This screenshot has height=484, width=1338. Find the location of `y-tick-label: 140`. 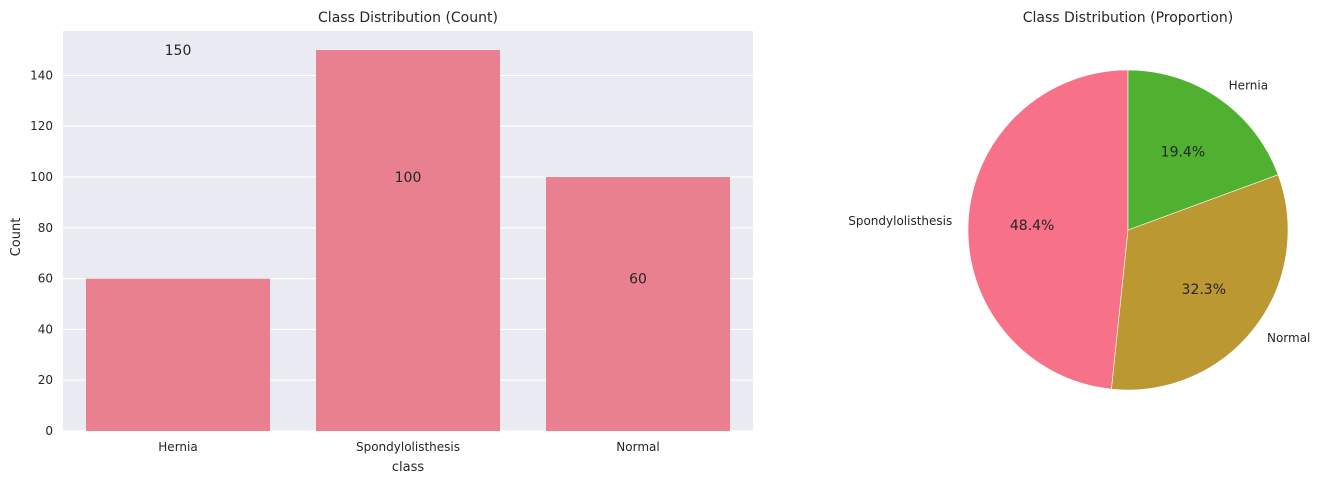

y-tick-label: 140 is located at coordinates (41, 75).